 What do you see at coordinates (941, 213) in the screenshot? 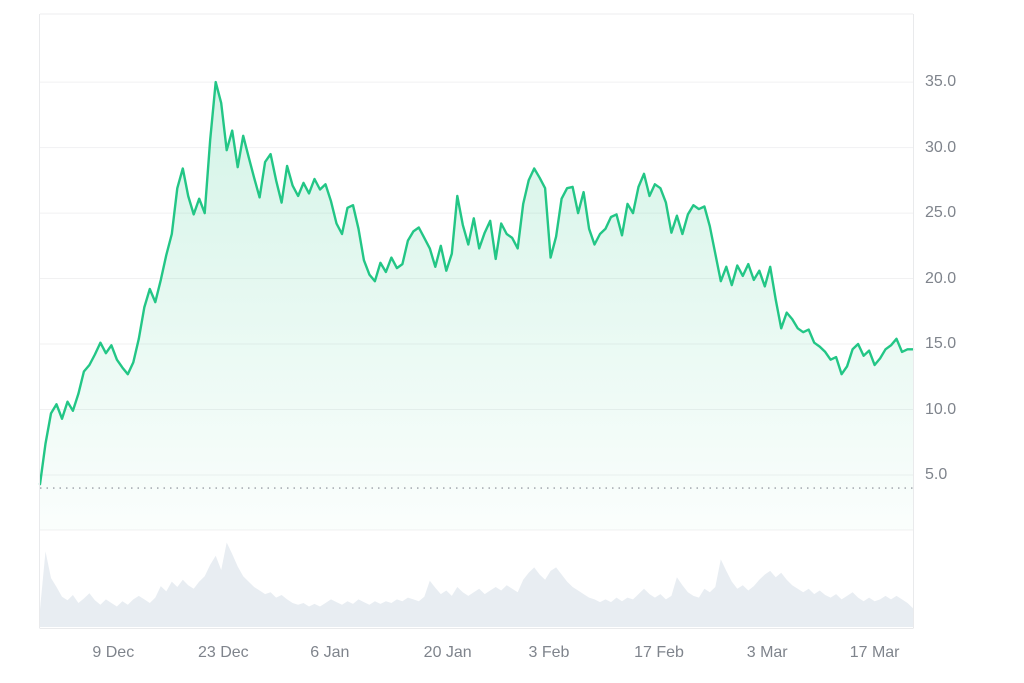
I see `y-axis-tick-label: 25.0` at bounding box center [941, 213].